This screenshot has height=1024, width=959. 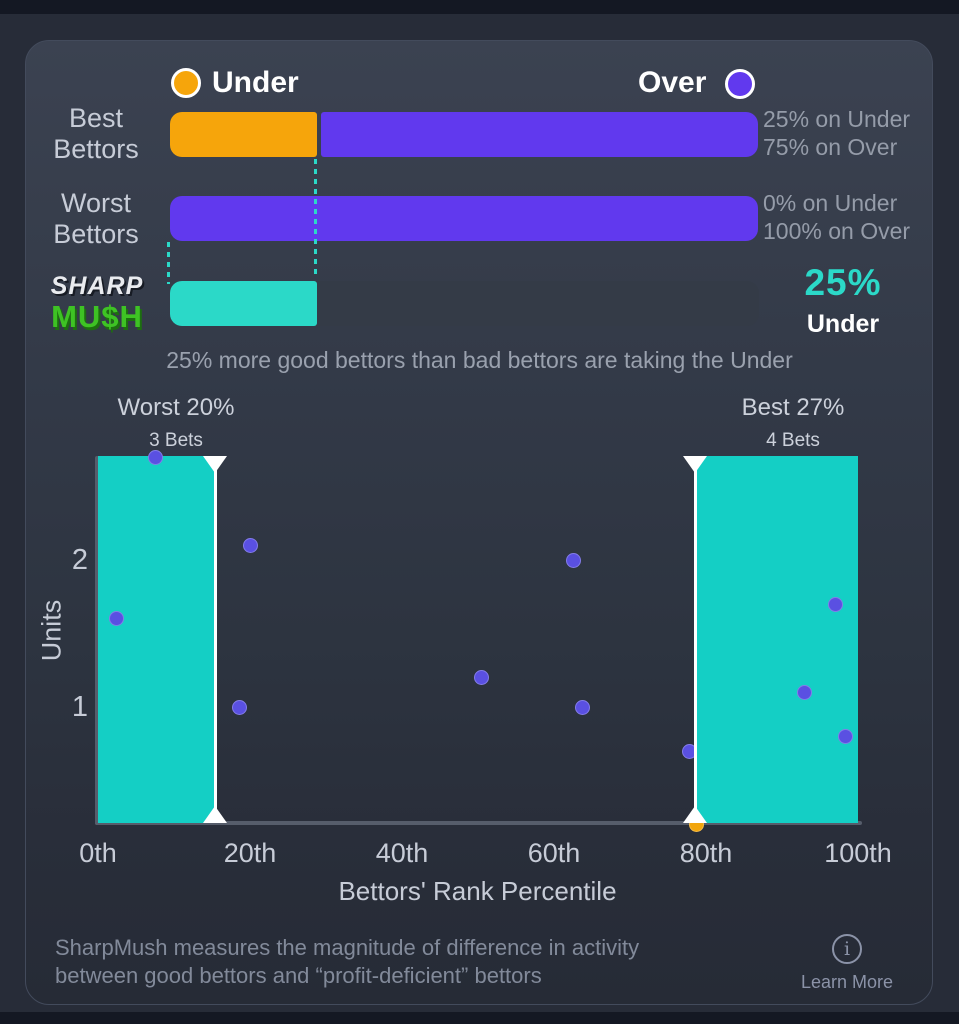 I want to click on best-bettors-bar, so click(x=464, y=134).